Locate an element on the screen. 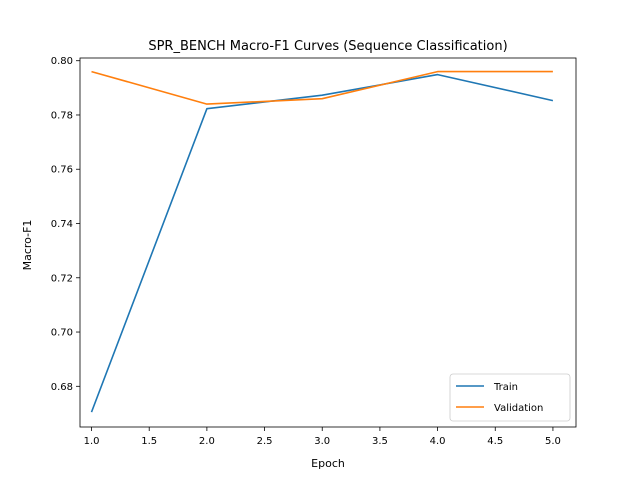 This screenshot has height=480, width=640. x-tick-label: 2.5 is located at coordinates (265, 441).